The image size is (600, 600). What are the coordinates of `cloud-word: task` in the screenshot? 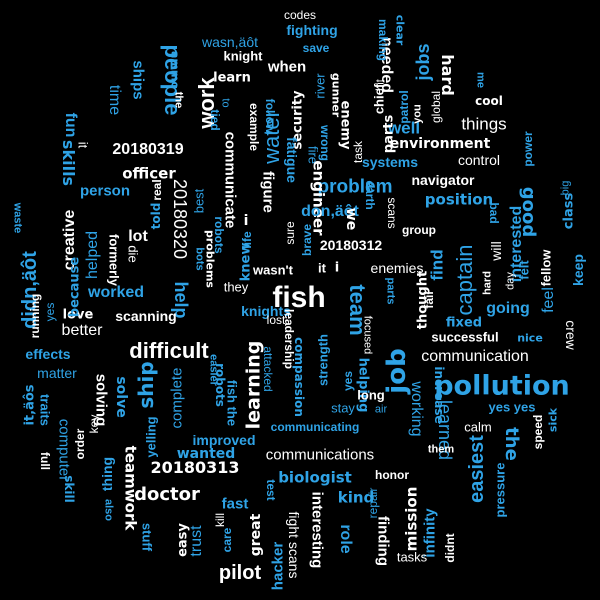 It's located at (358, 152).